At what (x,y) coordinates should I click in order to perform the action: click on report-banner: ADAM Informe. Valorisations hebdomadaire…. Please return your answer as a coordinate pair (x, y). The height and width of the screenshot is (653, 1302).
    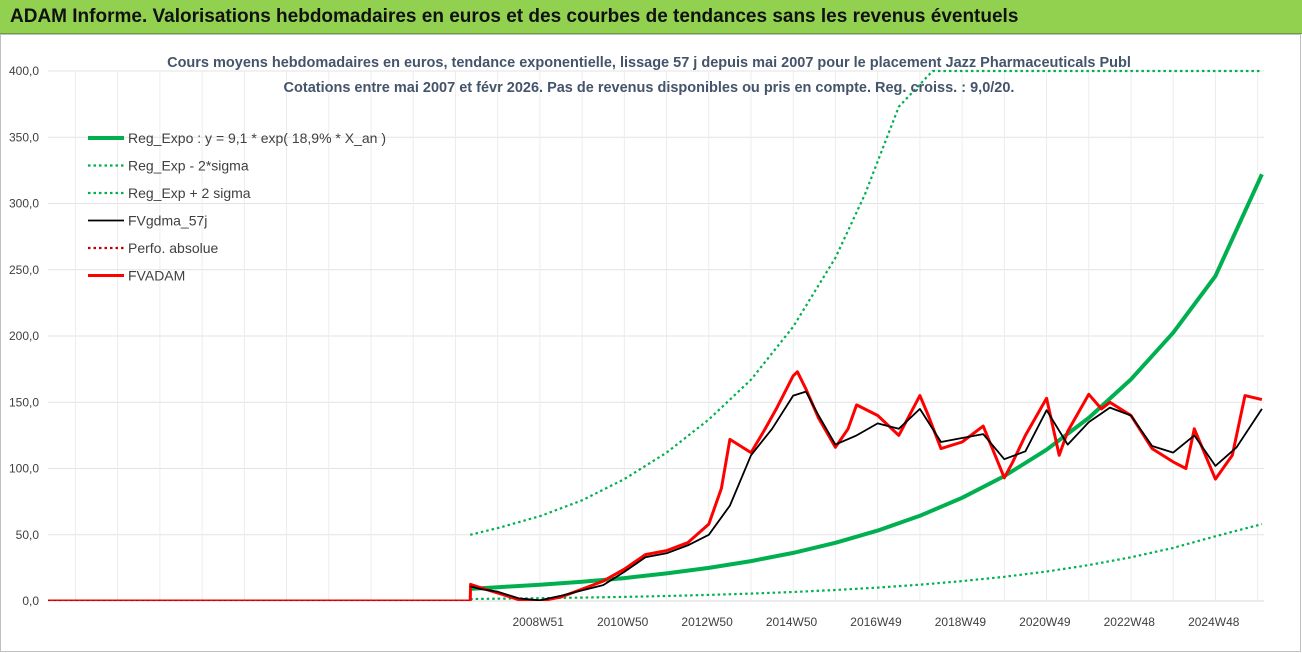
    Looking at the image, I should click on (651, 17).